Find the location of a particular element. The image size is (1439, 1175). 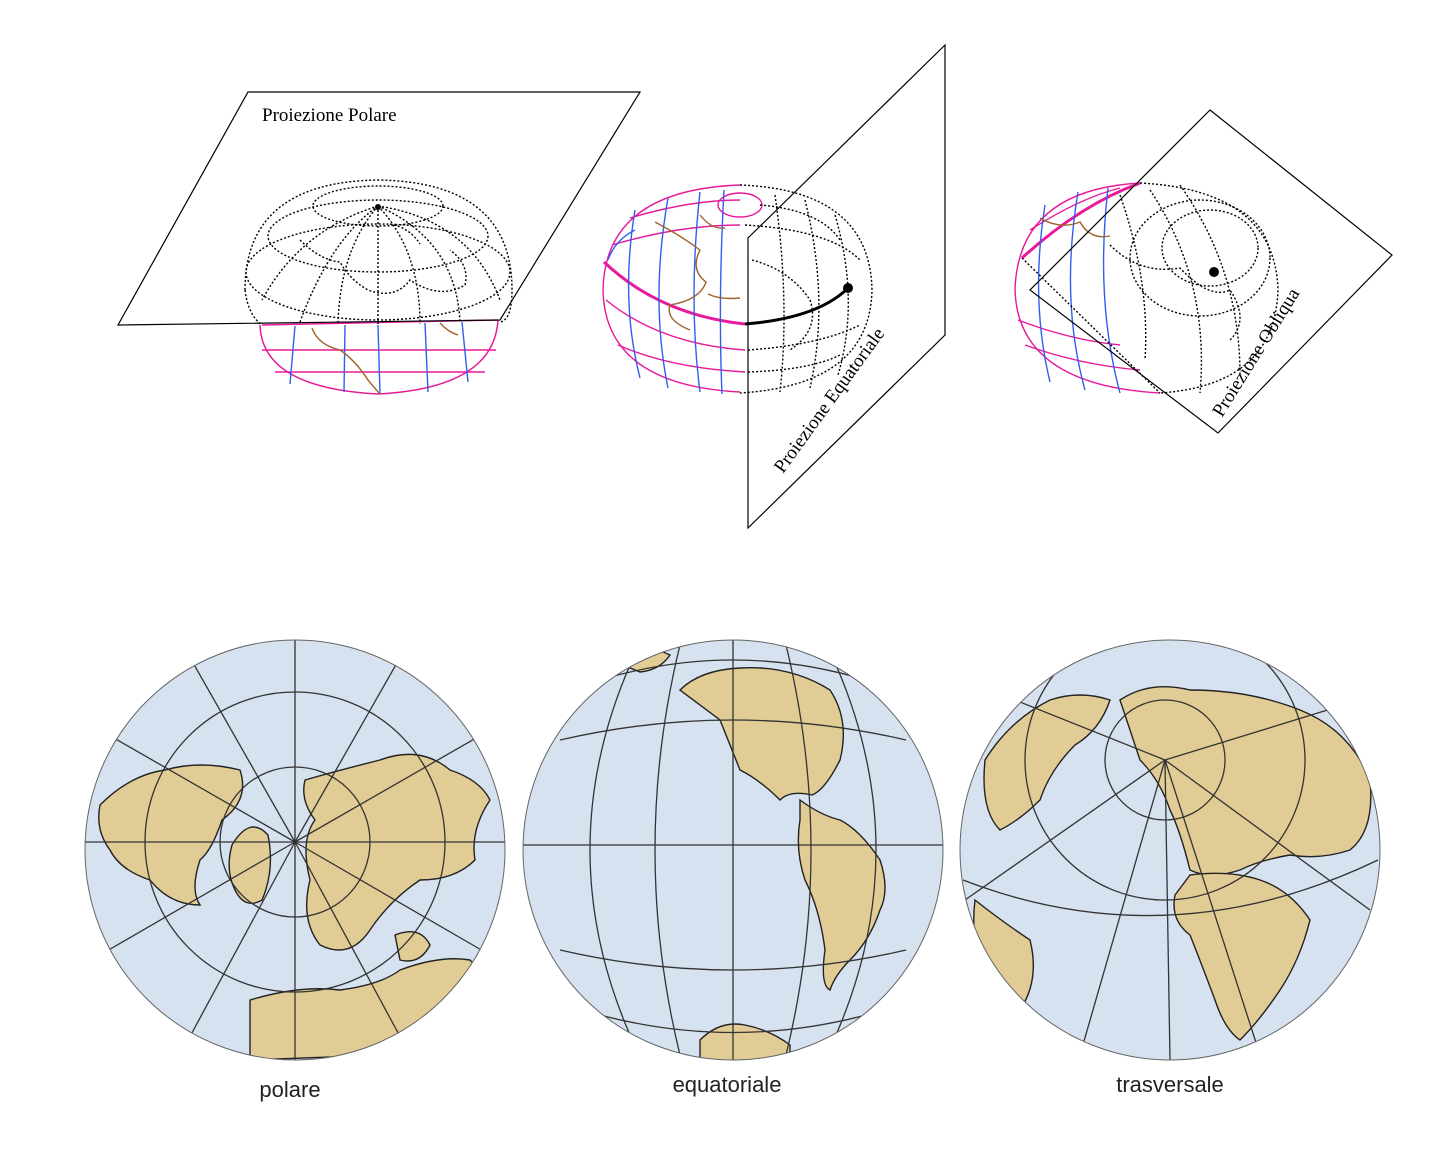

polar-plane is located at coordinates (379, 208).